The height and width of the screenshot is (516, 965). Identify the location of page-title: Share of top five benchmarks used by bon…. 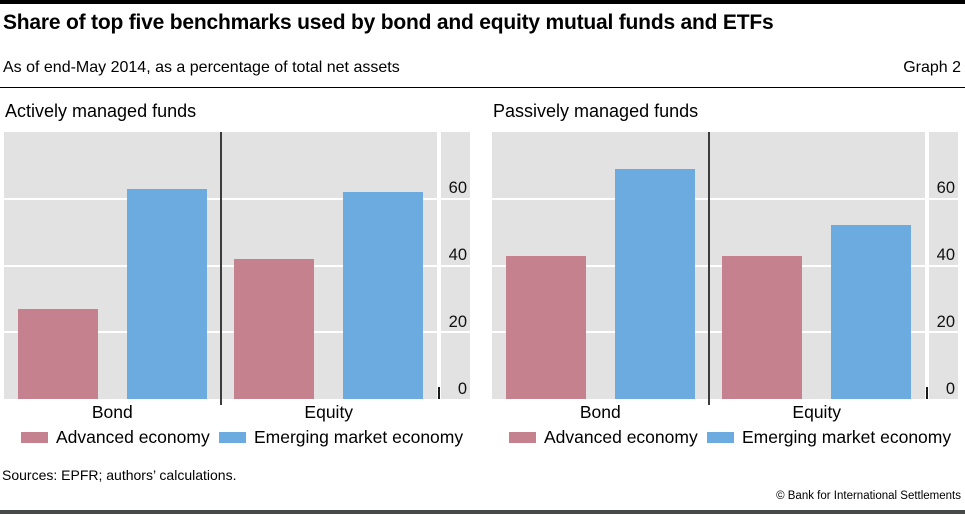
(388, 22).